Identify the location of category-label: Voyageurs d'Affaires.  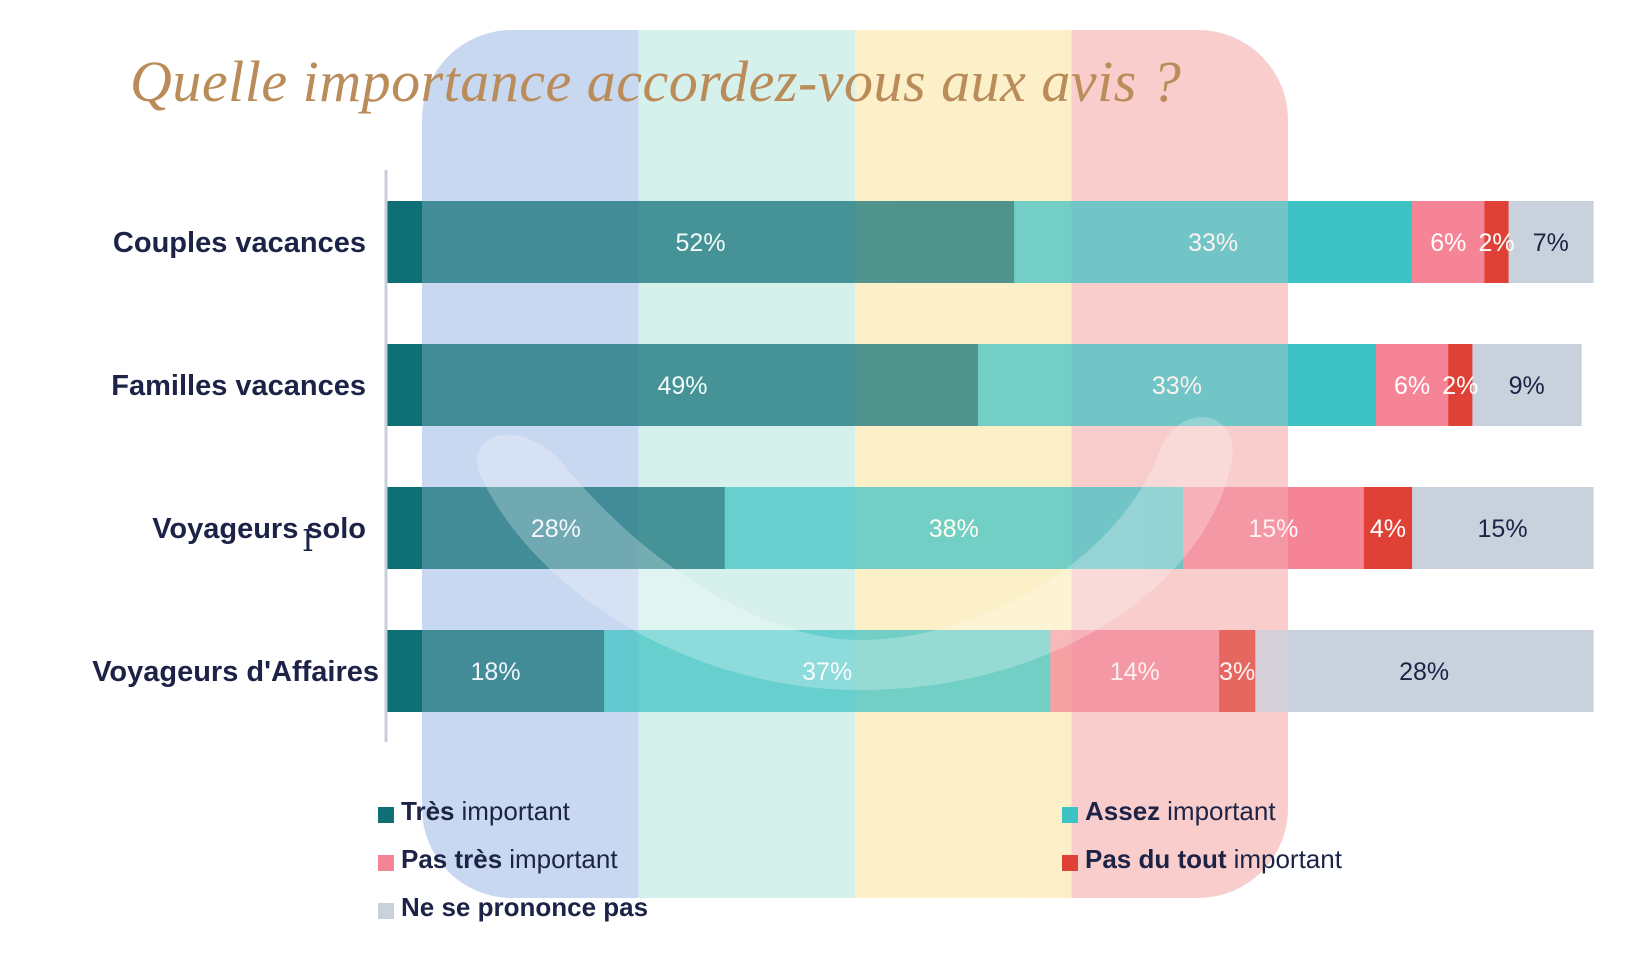
(235, 672).